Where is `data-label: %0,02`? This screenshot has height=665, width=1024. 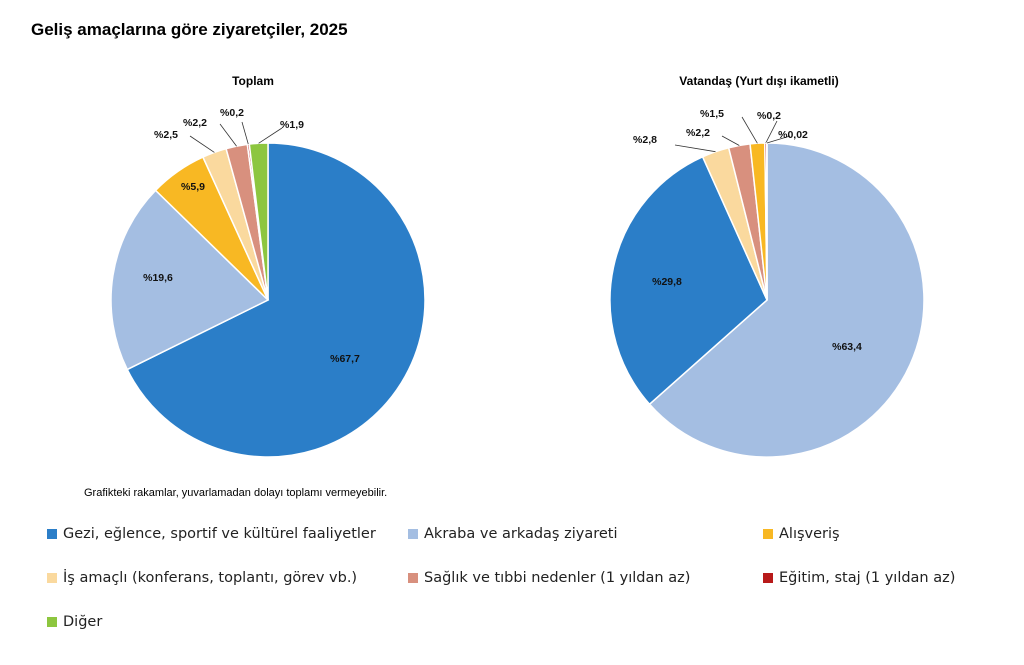
data-label: %0,02 is located at coordinates (793, 135).